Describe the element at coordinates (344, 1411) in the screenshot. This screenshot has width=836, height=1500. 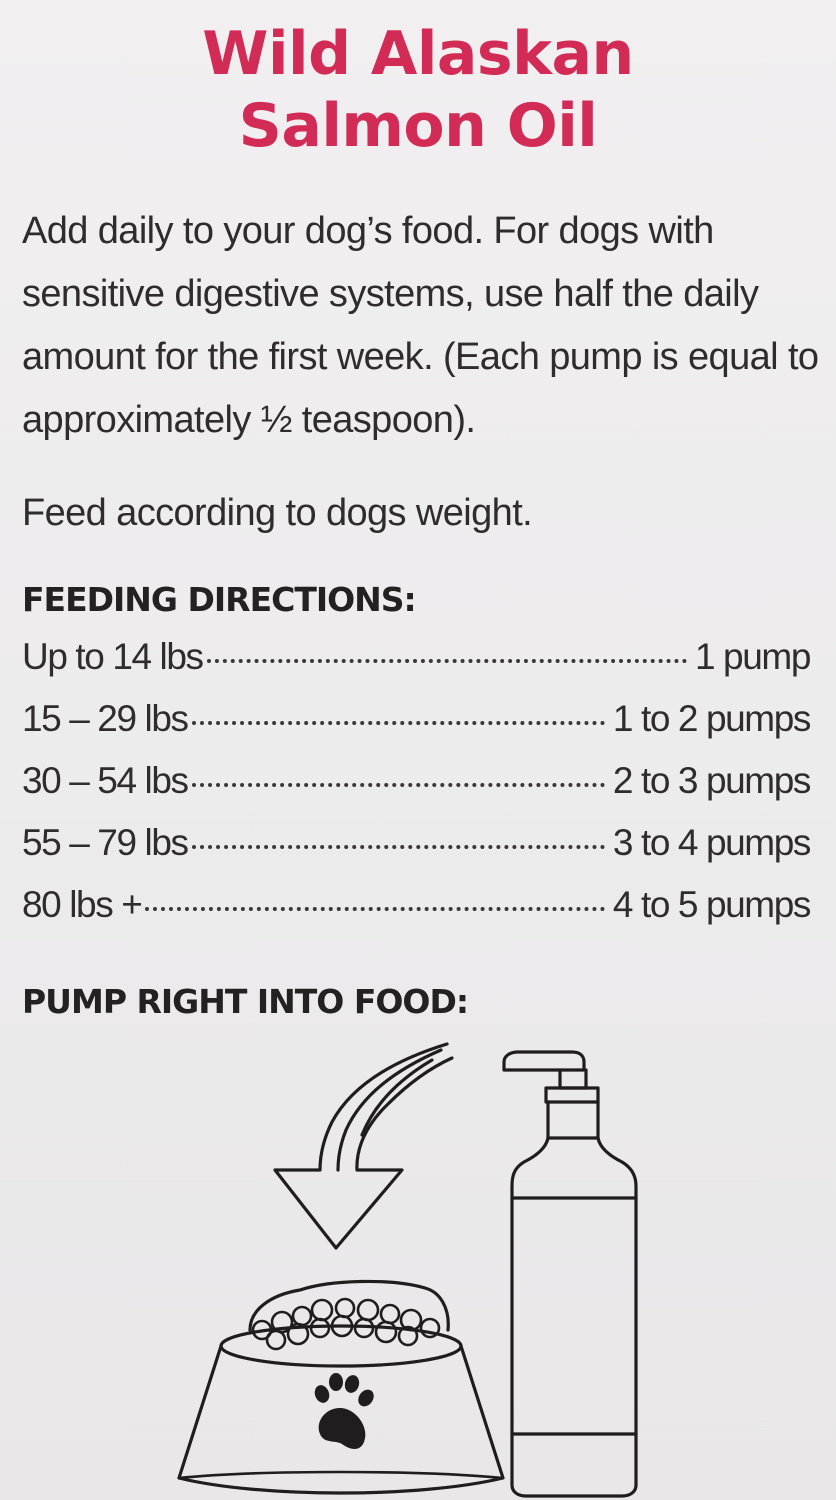
I see `paw-print-icon` at that location.